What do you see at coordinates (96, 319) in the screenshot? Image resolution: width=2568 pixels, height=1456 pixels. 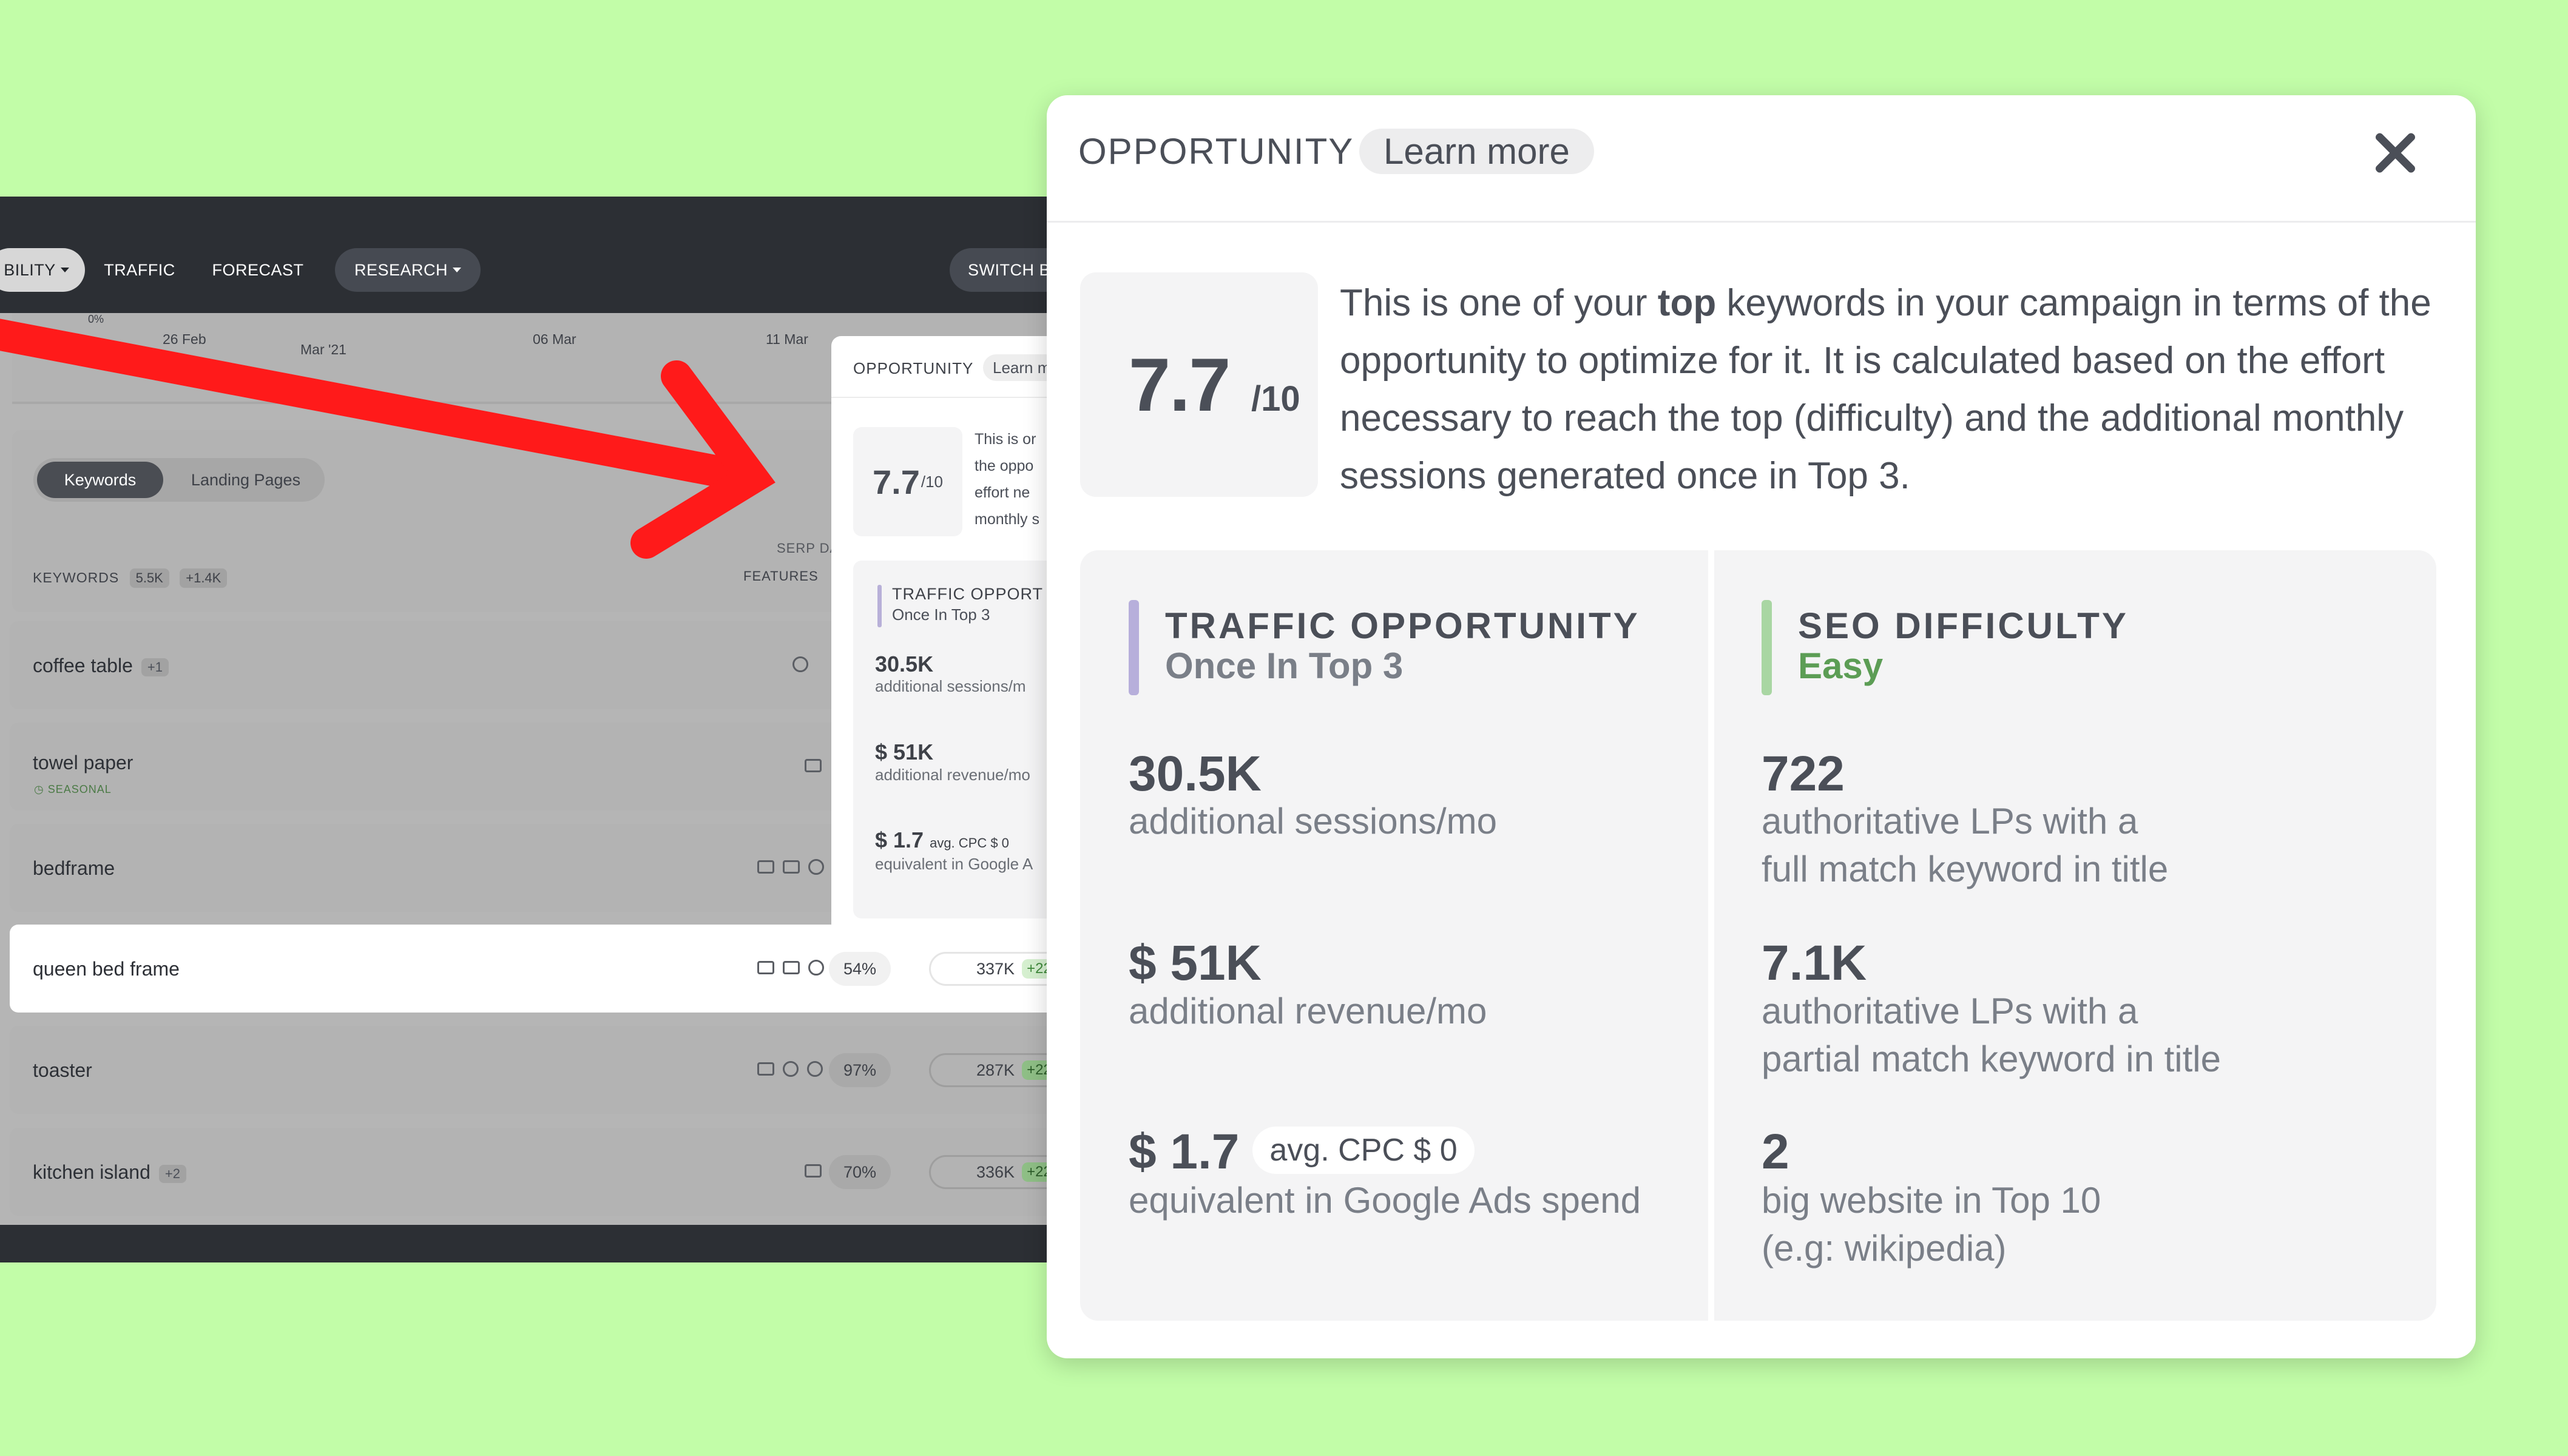 I see `axis-tick-label: 0%` at bounding box center [96, 319].